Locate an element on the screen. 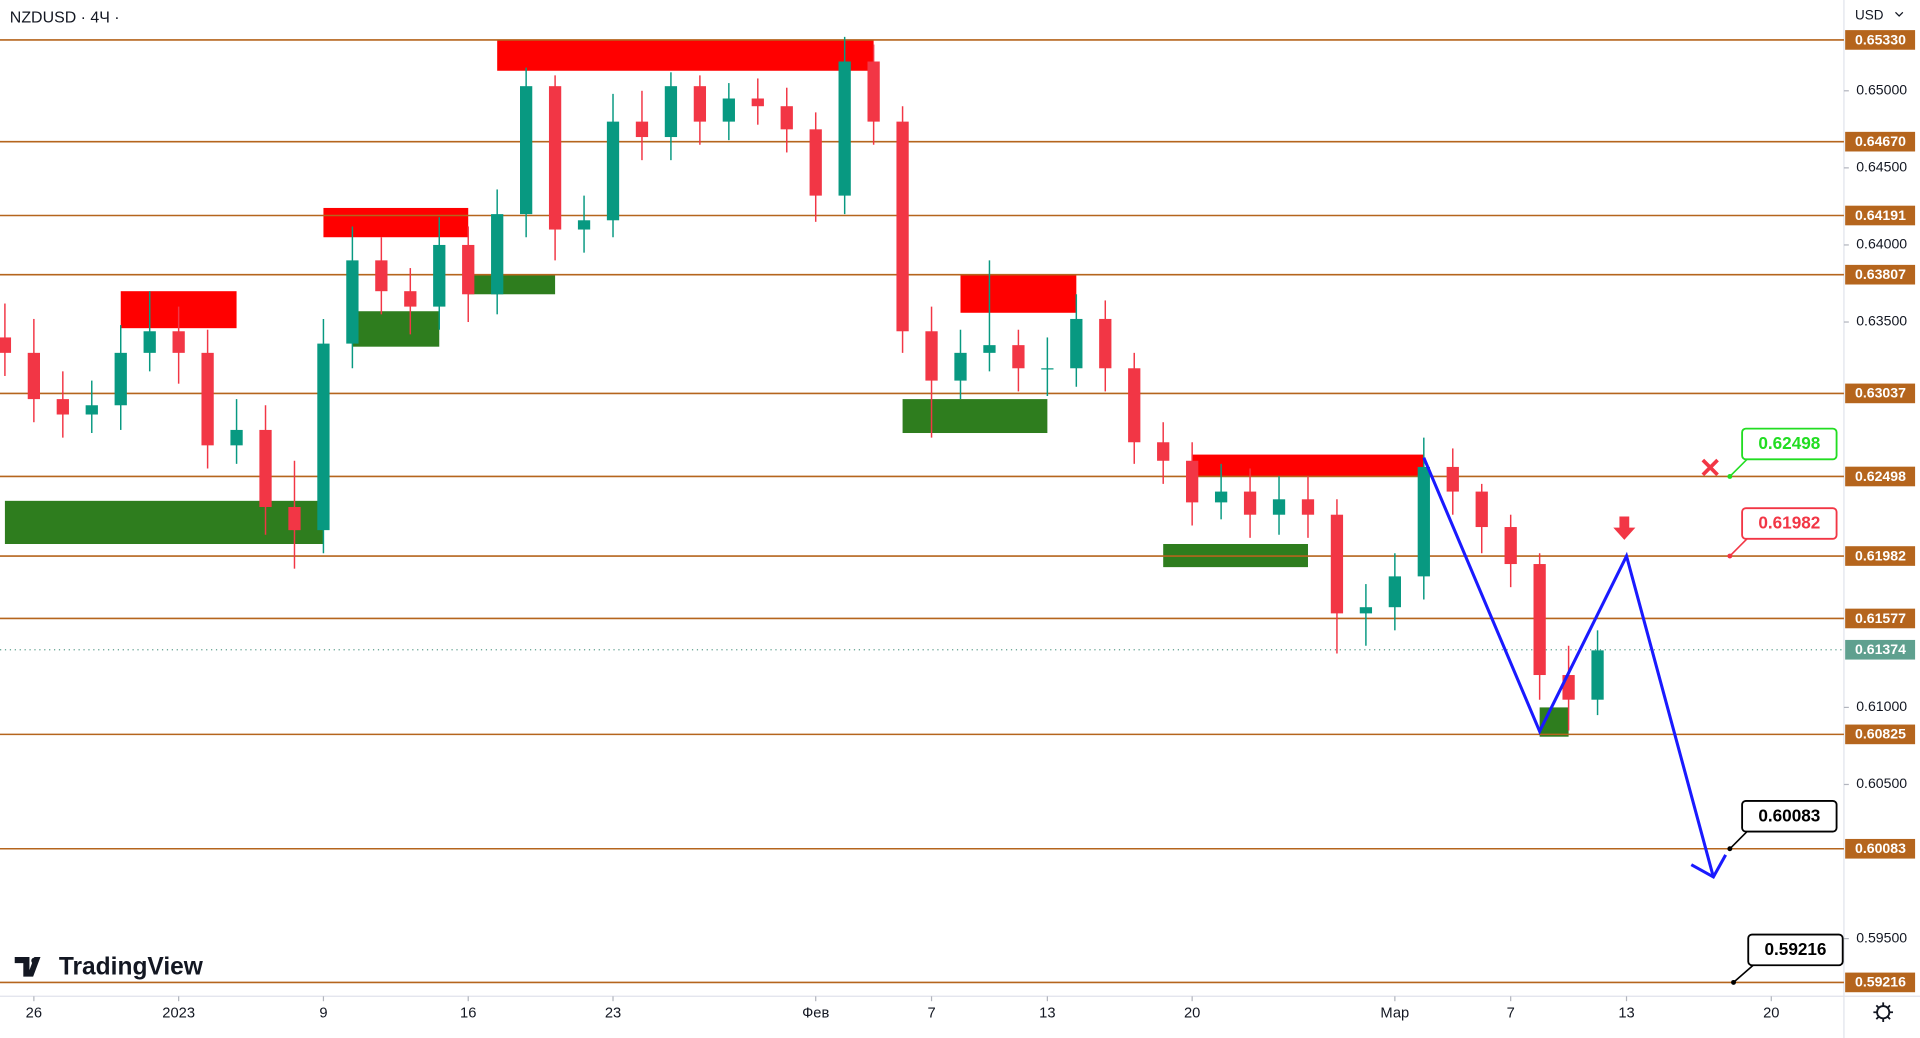 The width and height of the screenshot is (1920, 1038). forecast-line is located at coordinates (1568, 667).